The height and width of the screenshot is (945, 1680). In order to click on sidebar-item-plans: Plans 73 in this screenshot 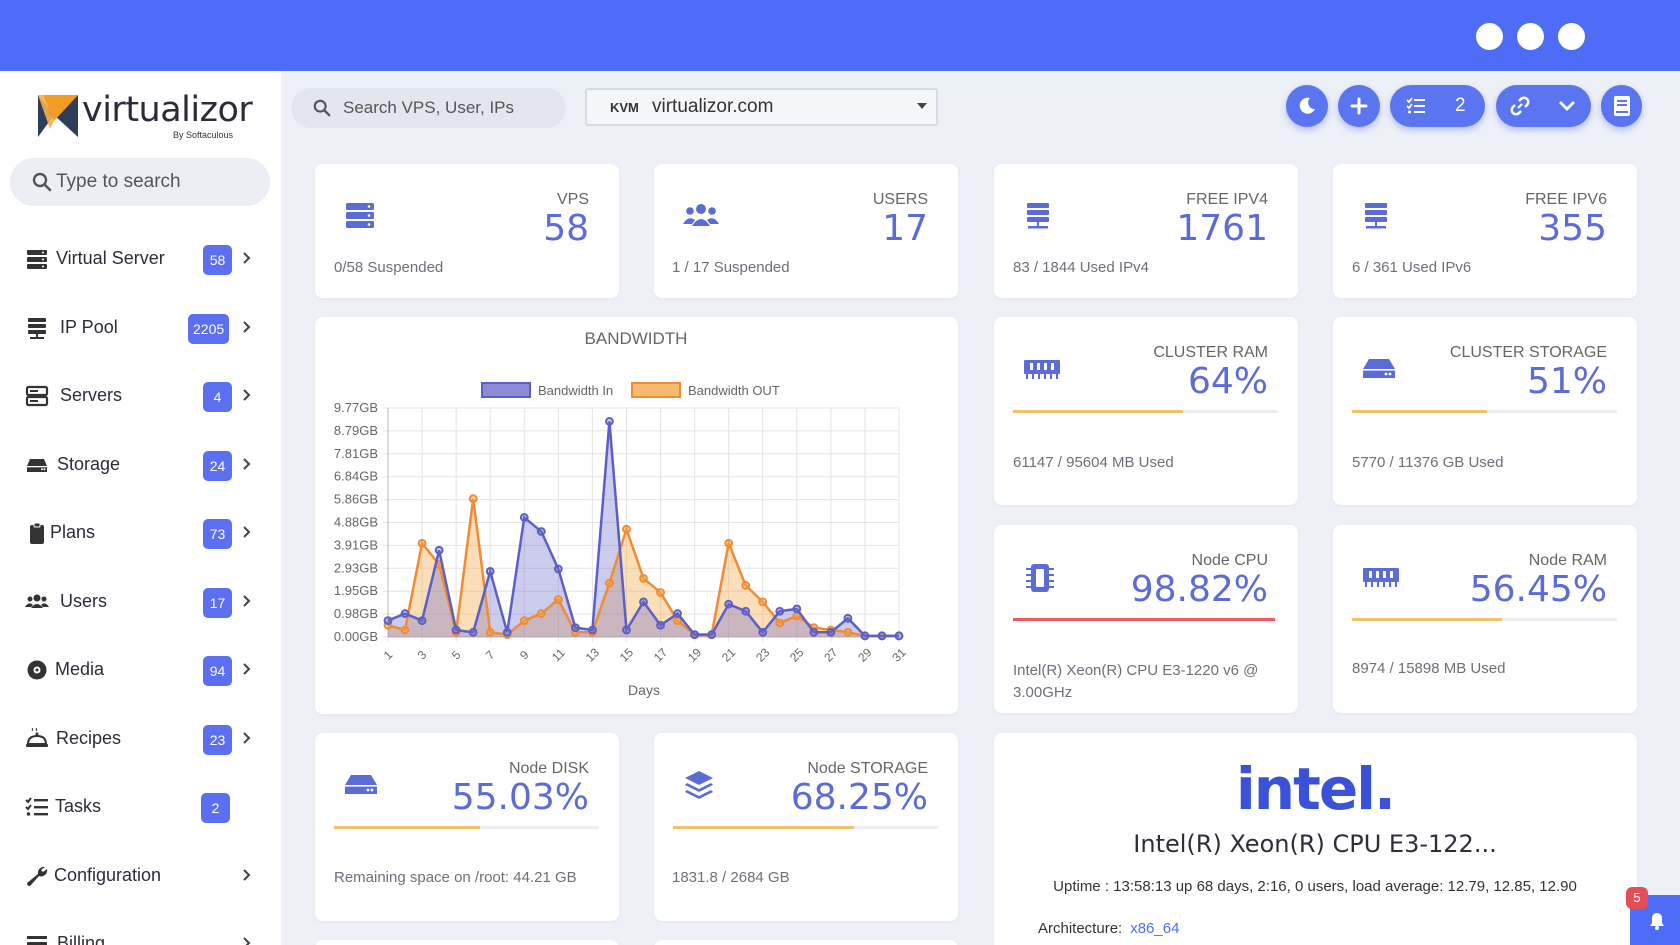, I will do `click(140, 533)`.